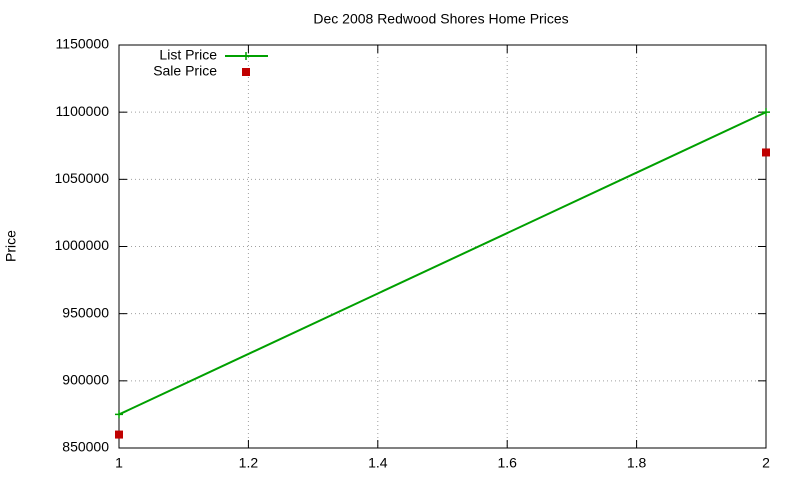  What do you see at coordinates (378, 463) in the screenshot?
I see `x-tick-label: 1.4` at bounding box center [378, 463].